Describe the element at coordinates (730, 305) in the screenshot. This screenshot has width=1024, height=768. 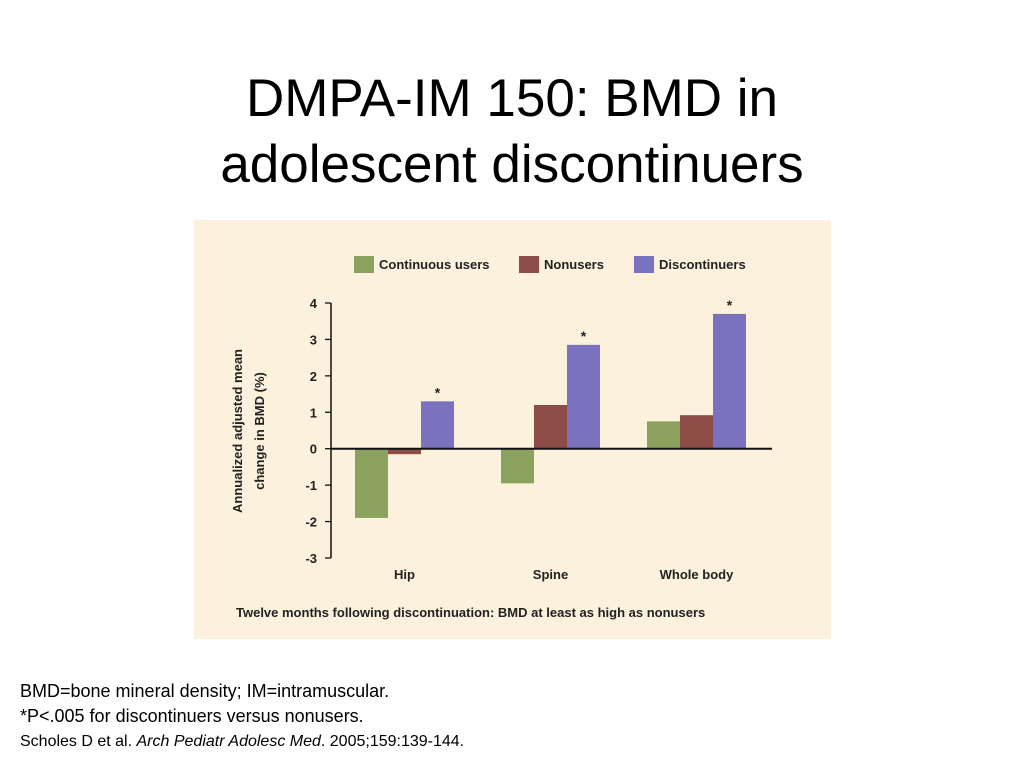
I see `significance-marker-3: *` at that location.